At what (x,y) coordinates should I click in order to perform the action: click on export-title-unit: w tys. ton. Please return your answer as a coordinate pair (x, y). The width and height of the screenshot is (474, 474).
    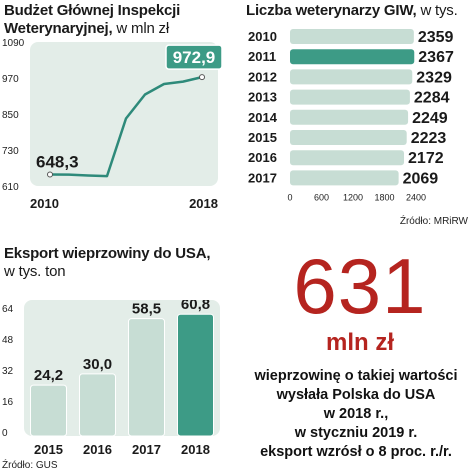
    Looking at the image, I should click on (35, 271).